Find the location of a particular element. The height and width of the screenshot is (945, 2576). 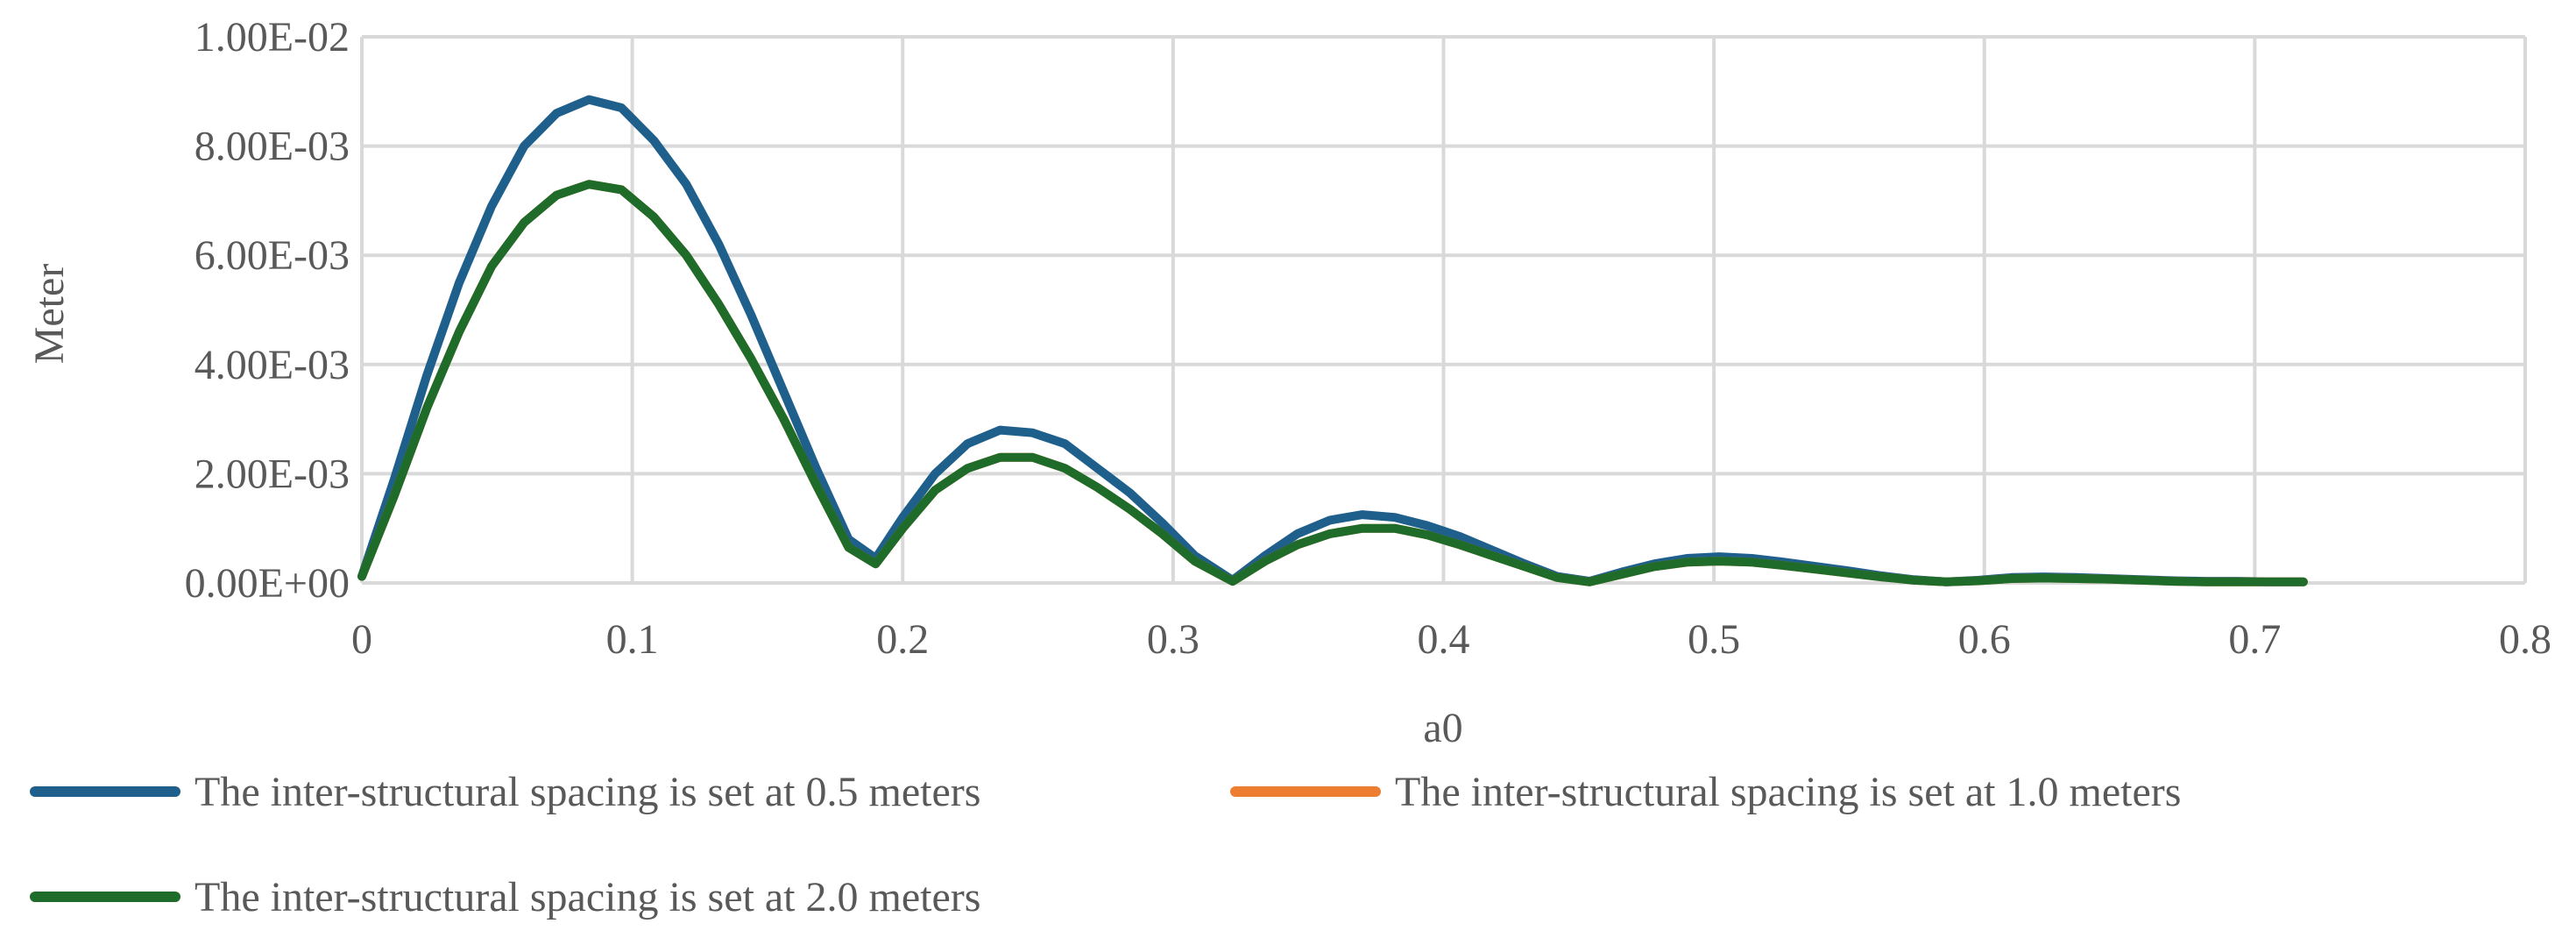

x-tick-labels: 0 0.1 0.2 0.3 0.4 0.5 0.6 0.7 0.8 is located at coordinates (1451, 640).